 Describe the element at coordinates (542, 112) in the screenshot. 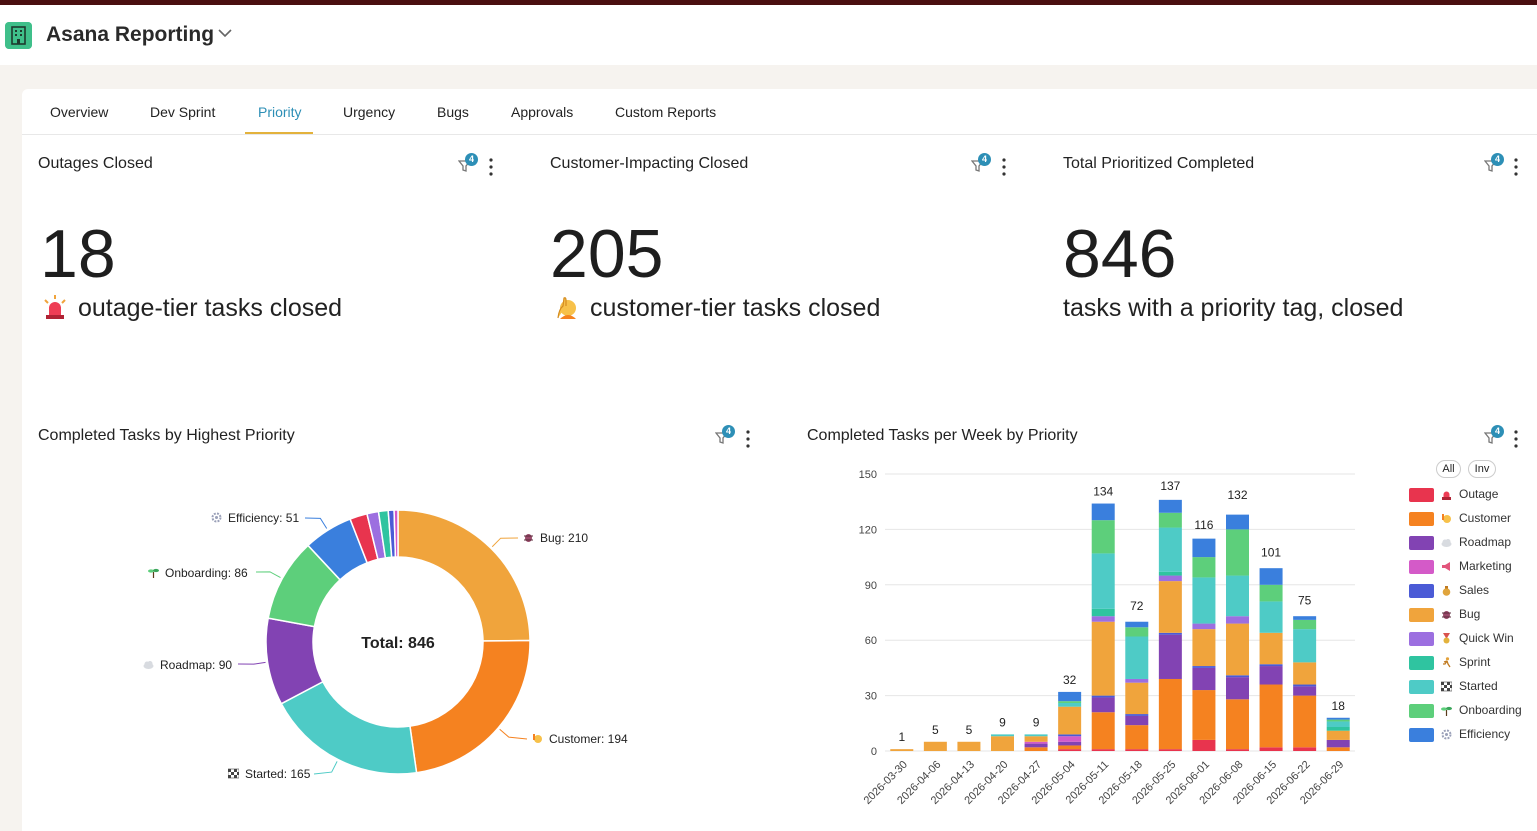

I see `tab-approvals: Approvals` at that location.